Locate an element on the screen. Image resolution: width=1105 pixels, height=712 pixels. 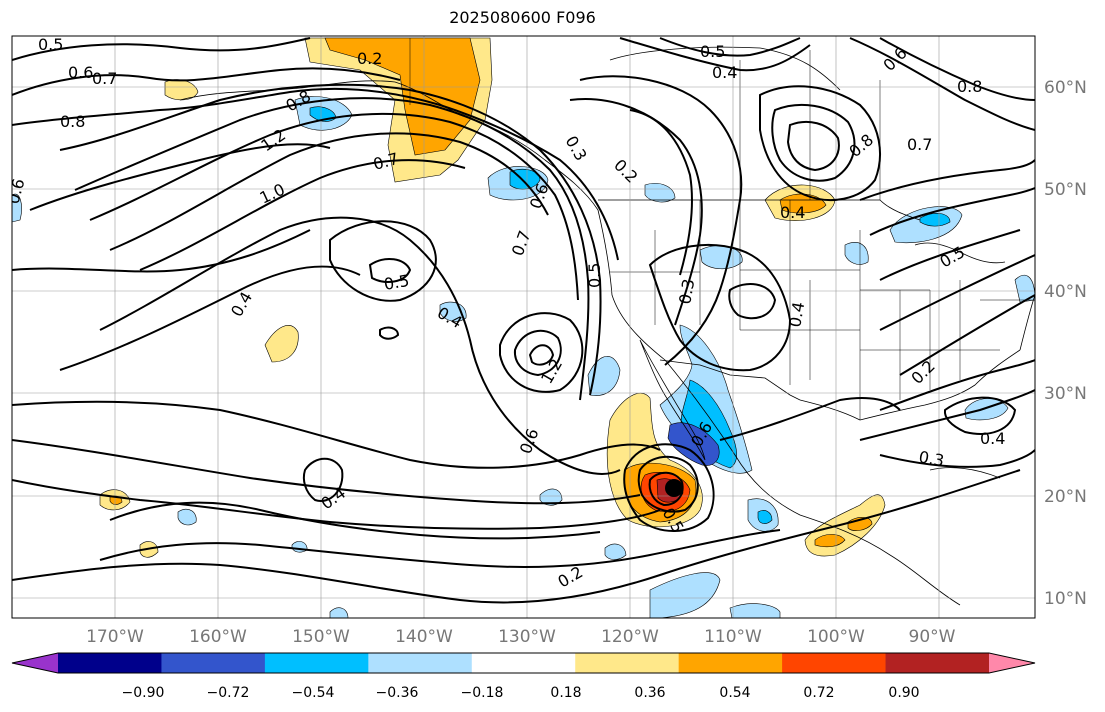
coast-baja is located at coordinates (672, 400).